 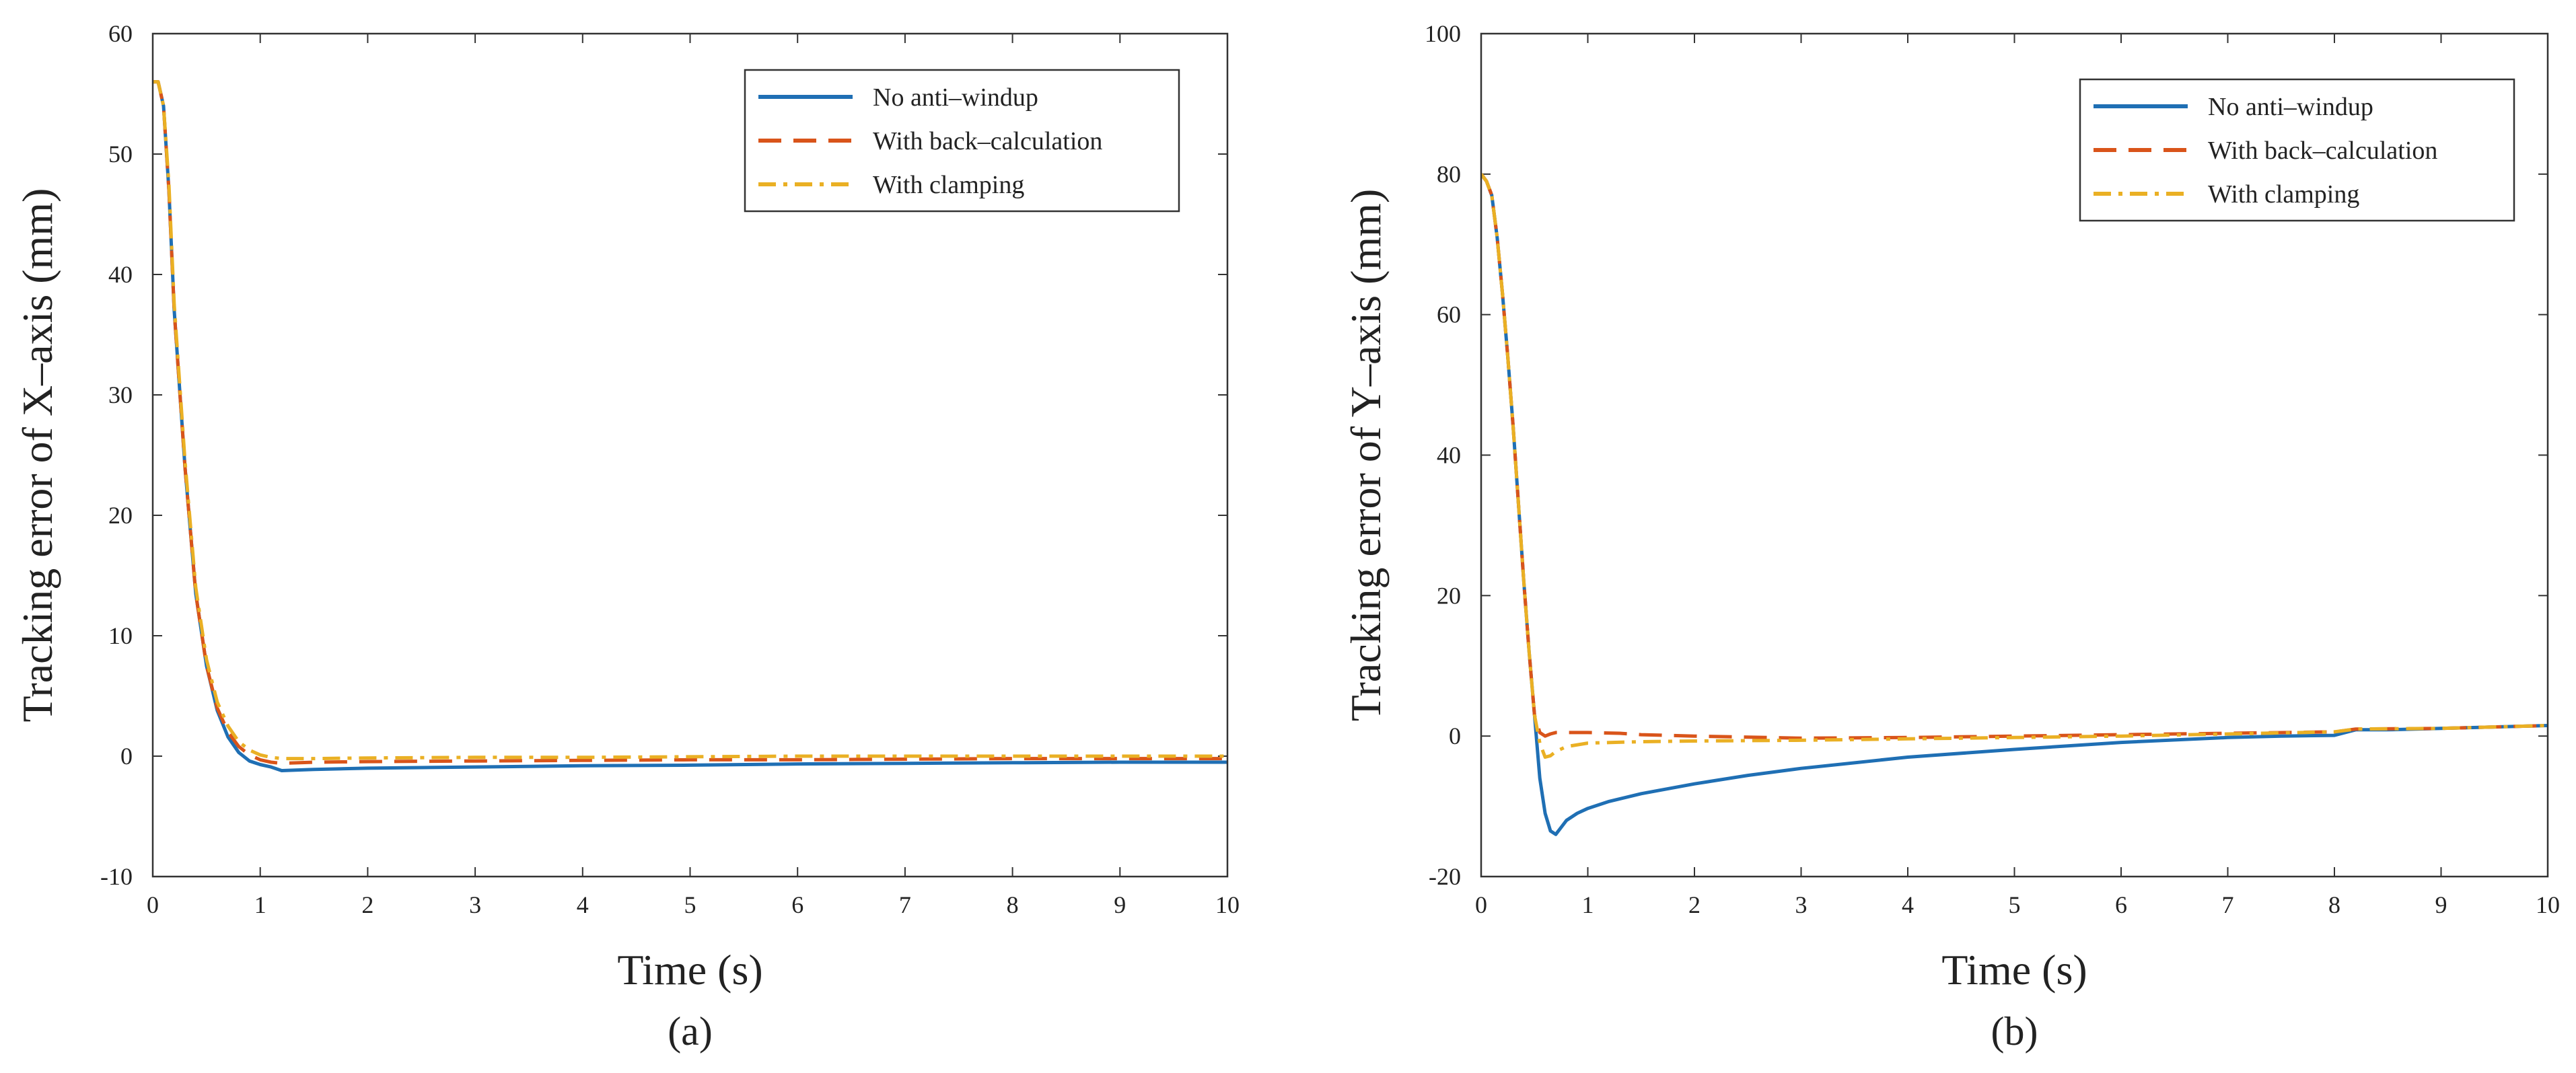 What do you see at coordinates (120, 154) in the screenshot?
I see `y-tick-label: 50` at bounding box center [120, 154].